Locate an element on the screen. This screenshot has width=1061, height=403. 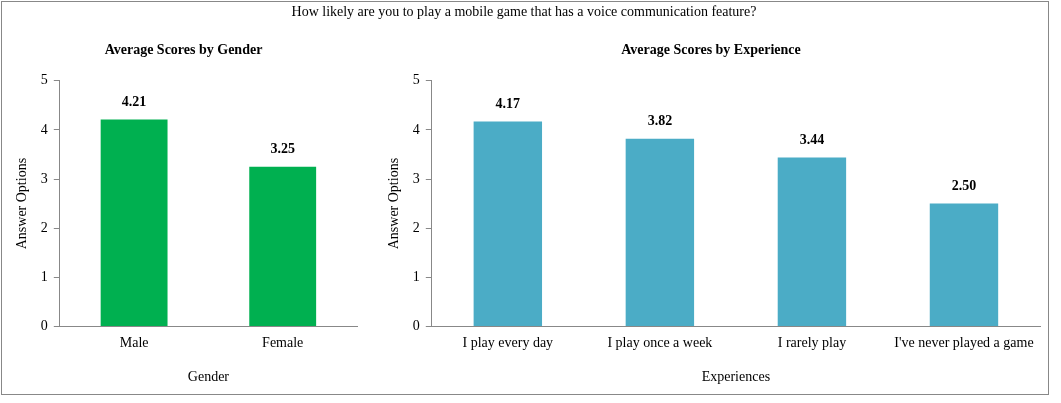
data-label: 3.44 is located at coordinates (812, 140).